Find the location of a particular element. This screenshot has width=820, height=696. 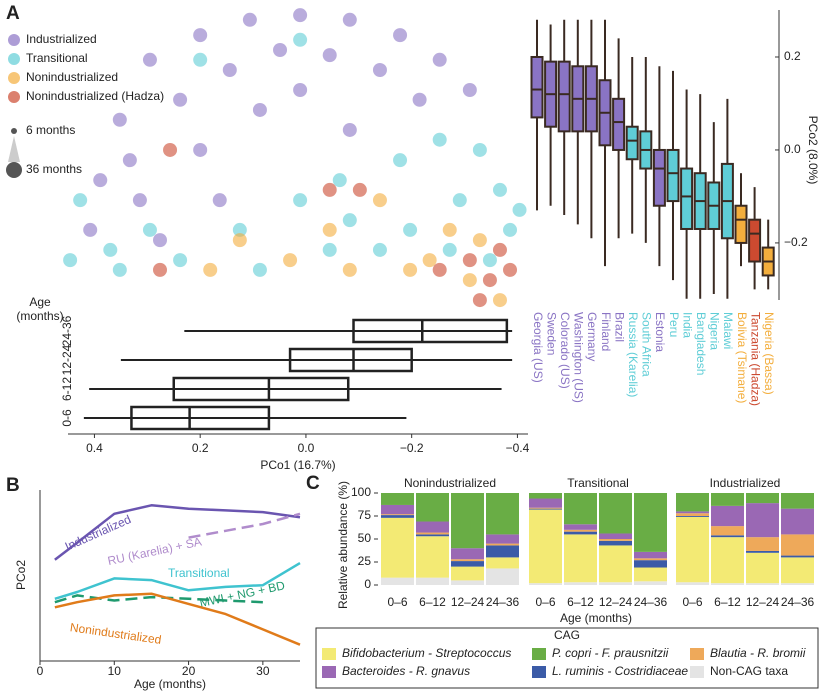

y-tick-label: 6-12 is located at coordinates (67, 389).